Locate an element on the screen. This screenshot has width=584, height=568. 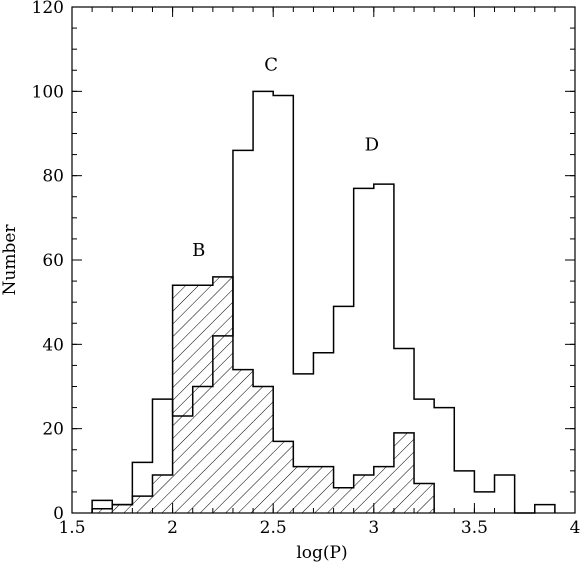
x-tick-label: 3 is located at coordinates (373, 528).